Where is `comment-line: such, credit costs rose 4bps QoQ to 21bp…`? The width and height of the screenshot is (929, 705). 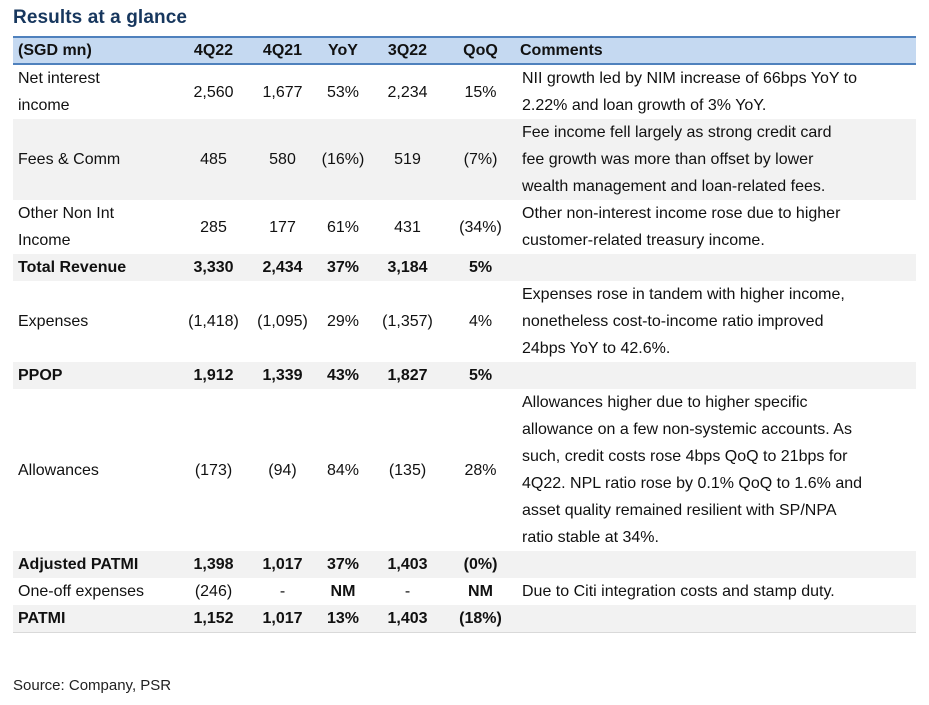
comment-line: such, credit costs rose 4bps QoQ to 21bp… is located at coordinates (685, 456).